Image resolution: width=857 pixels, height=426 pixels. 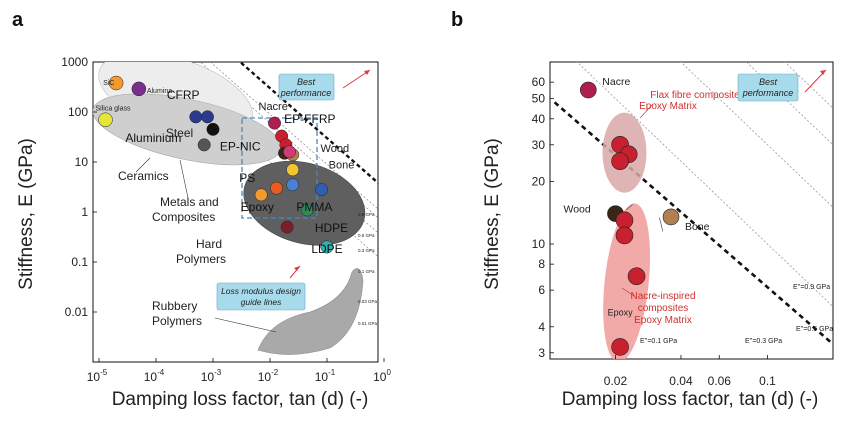 I want to click on guide-line-label-b: E''=0.9 GPa, so click(x=811, y=287).